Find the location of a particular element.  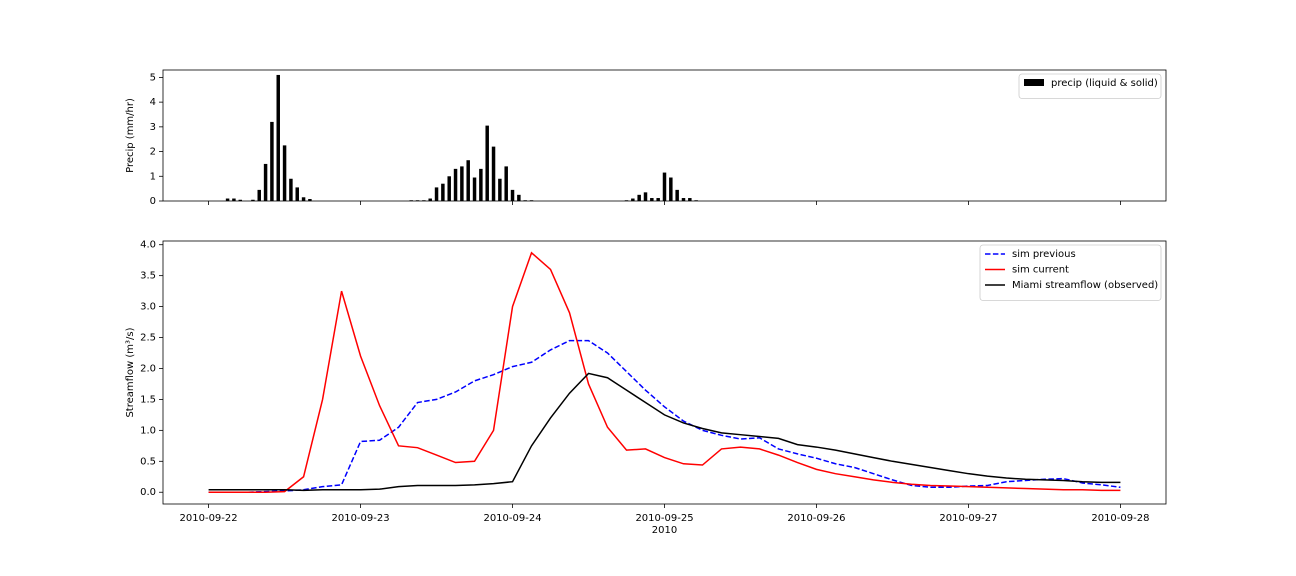

legend-label: sim previous is located at coordinates (1044, 254).